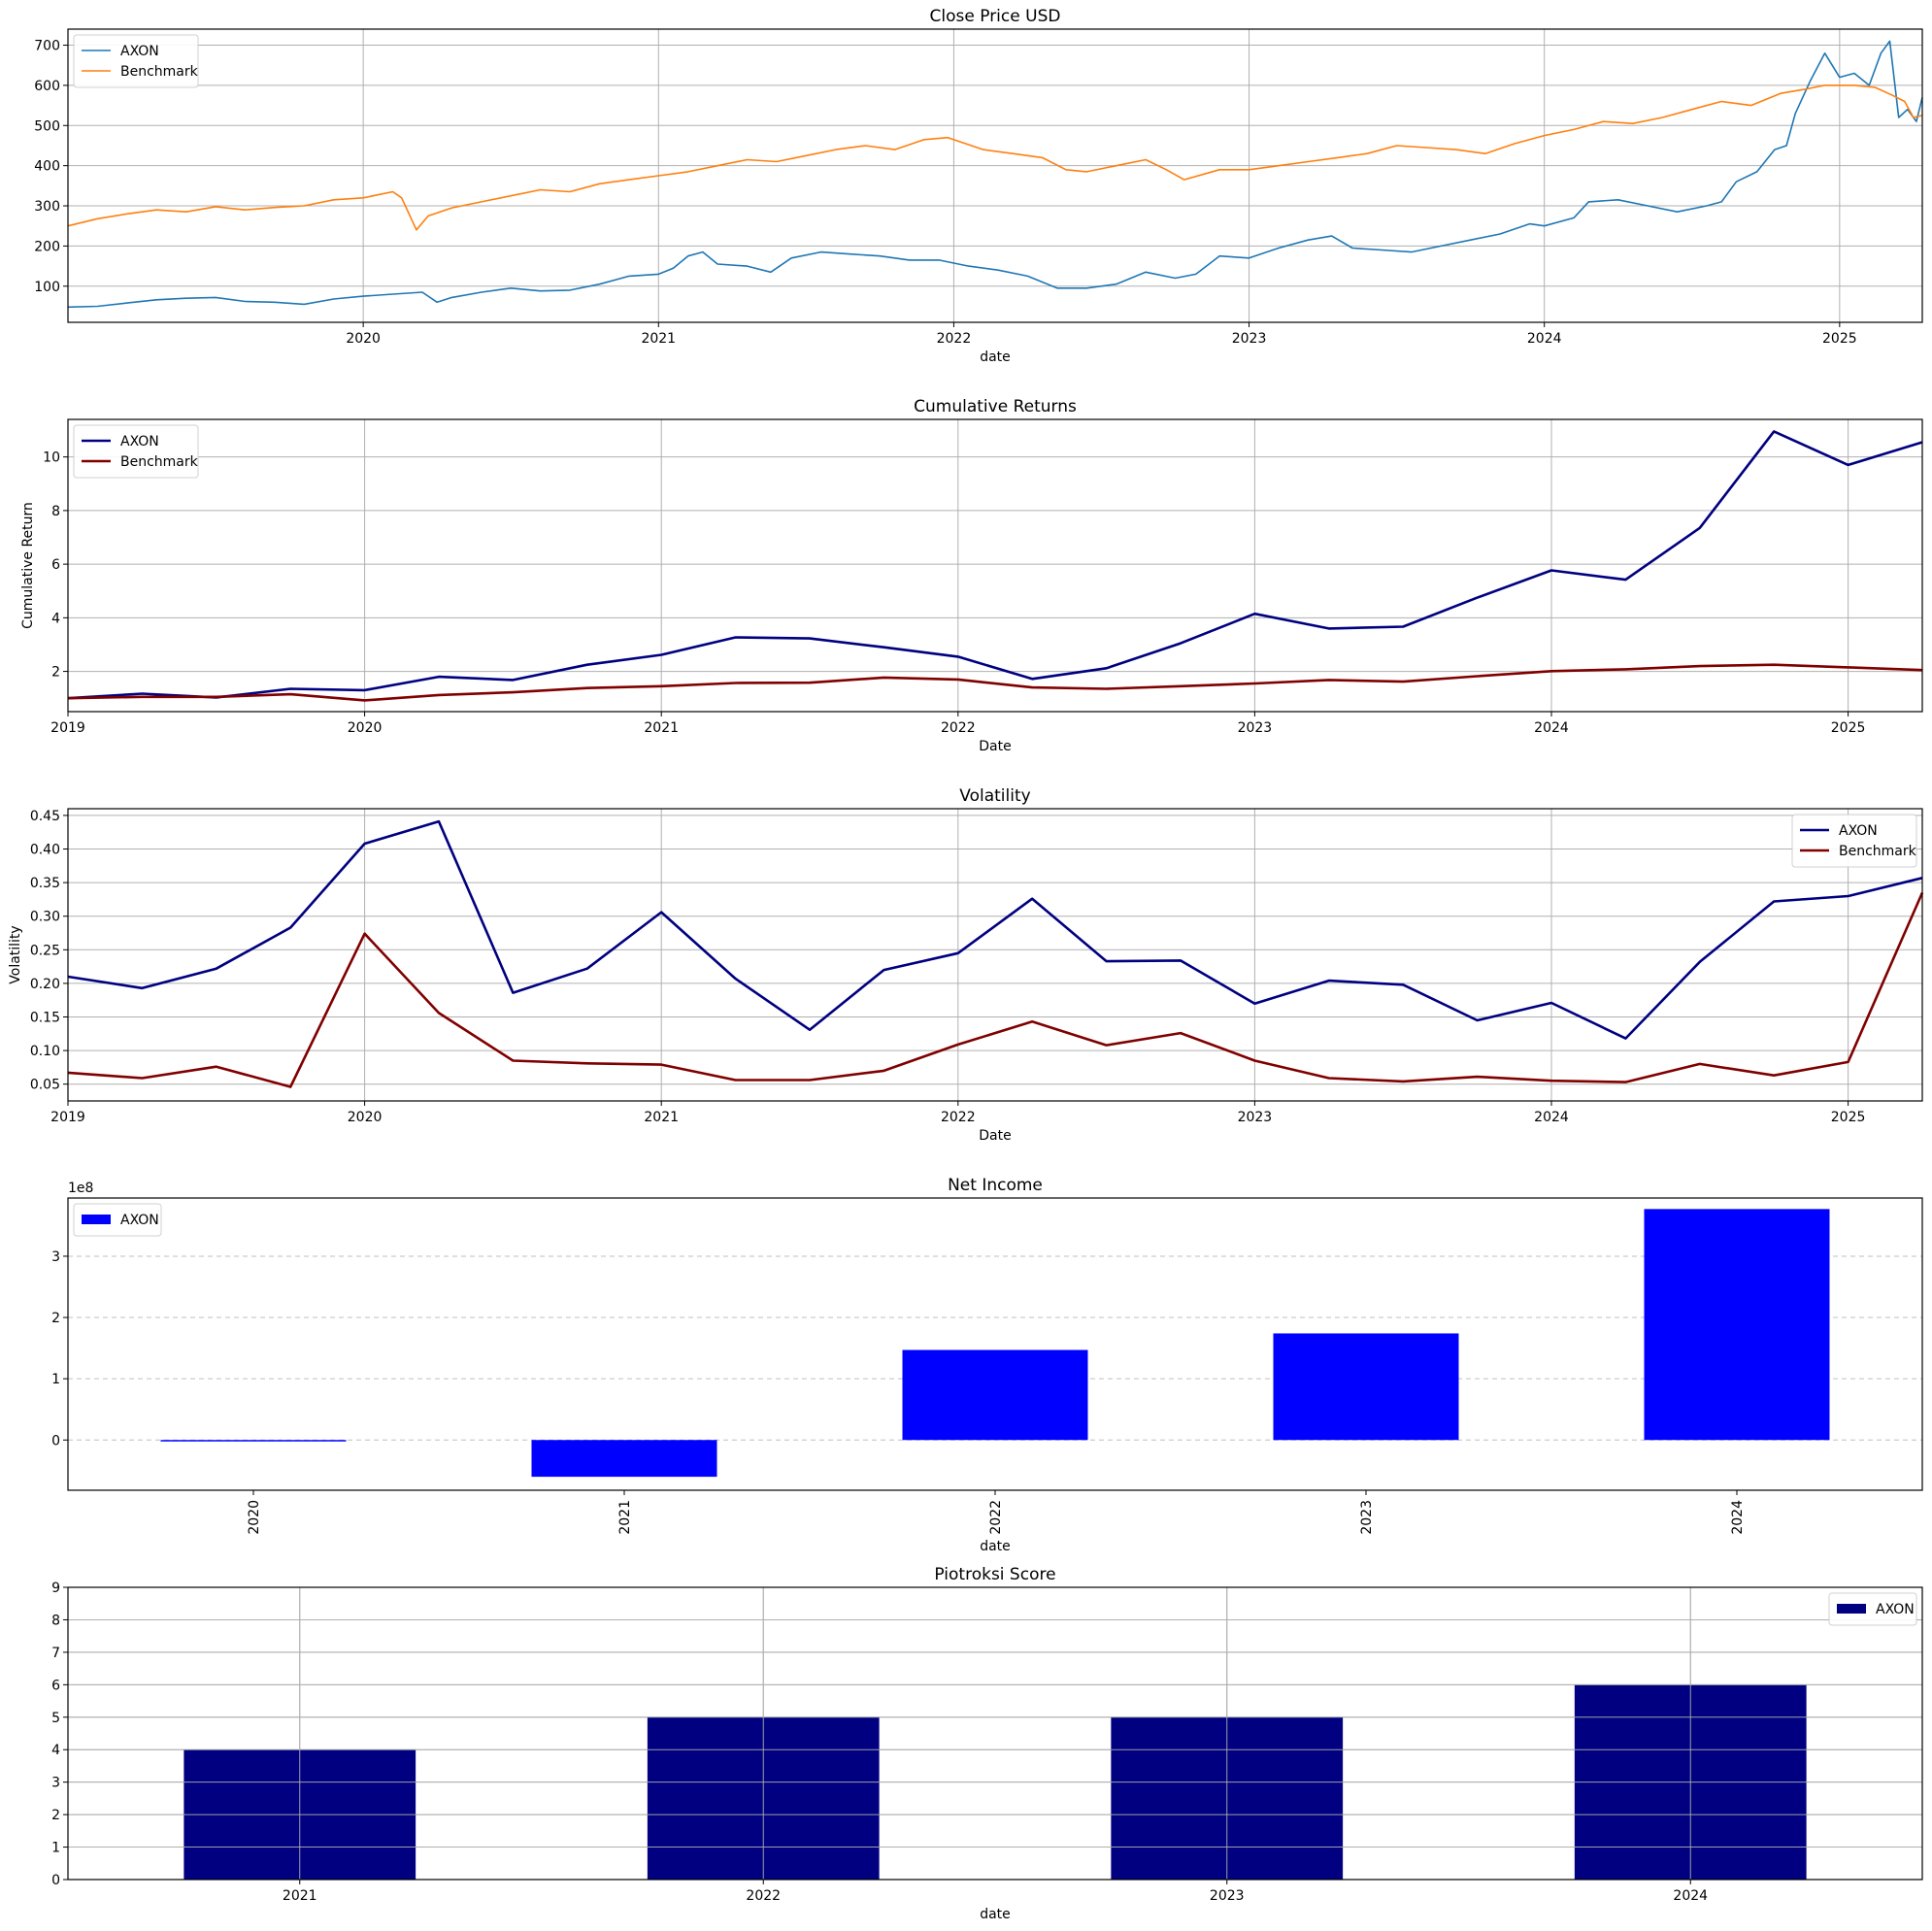  I want to click on bar-2023, so click(1366, 1387).